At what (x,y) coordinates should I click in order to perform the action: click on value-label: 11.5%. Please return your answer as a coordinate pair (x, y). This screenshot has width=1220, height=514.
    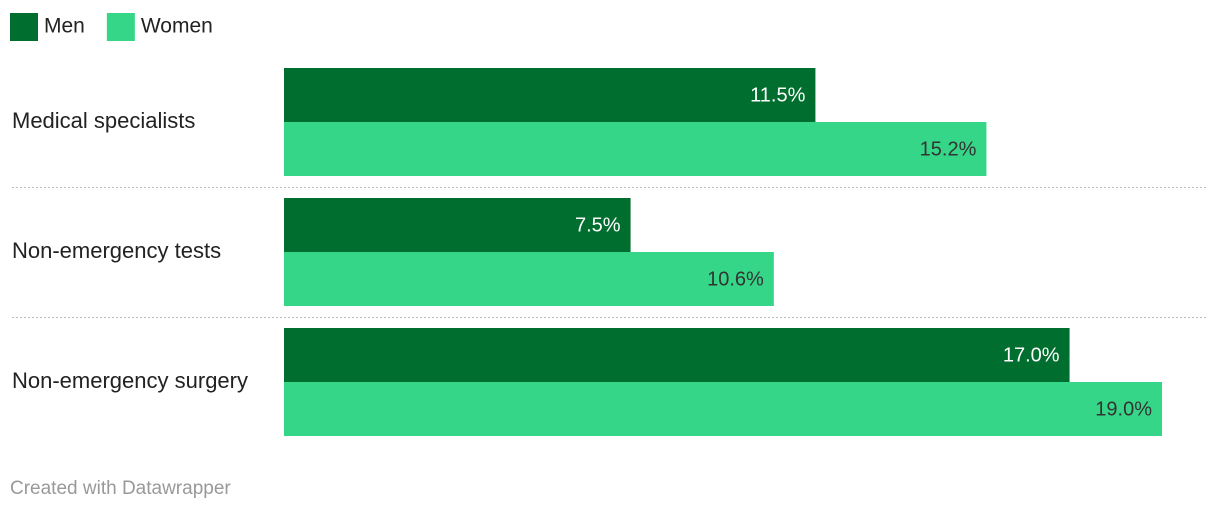
    Looking at the image, I should click on (777, 95).